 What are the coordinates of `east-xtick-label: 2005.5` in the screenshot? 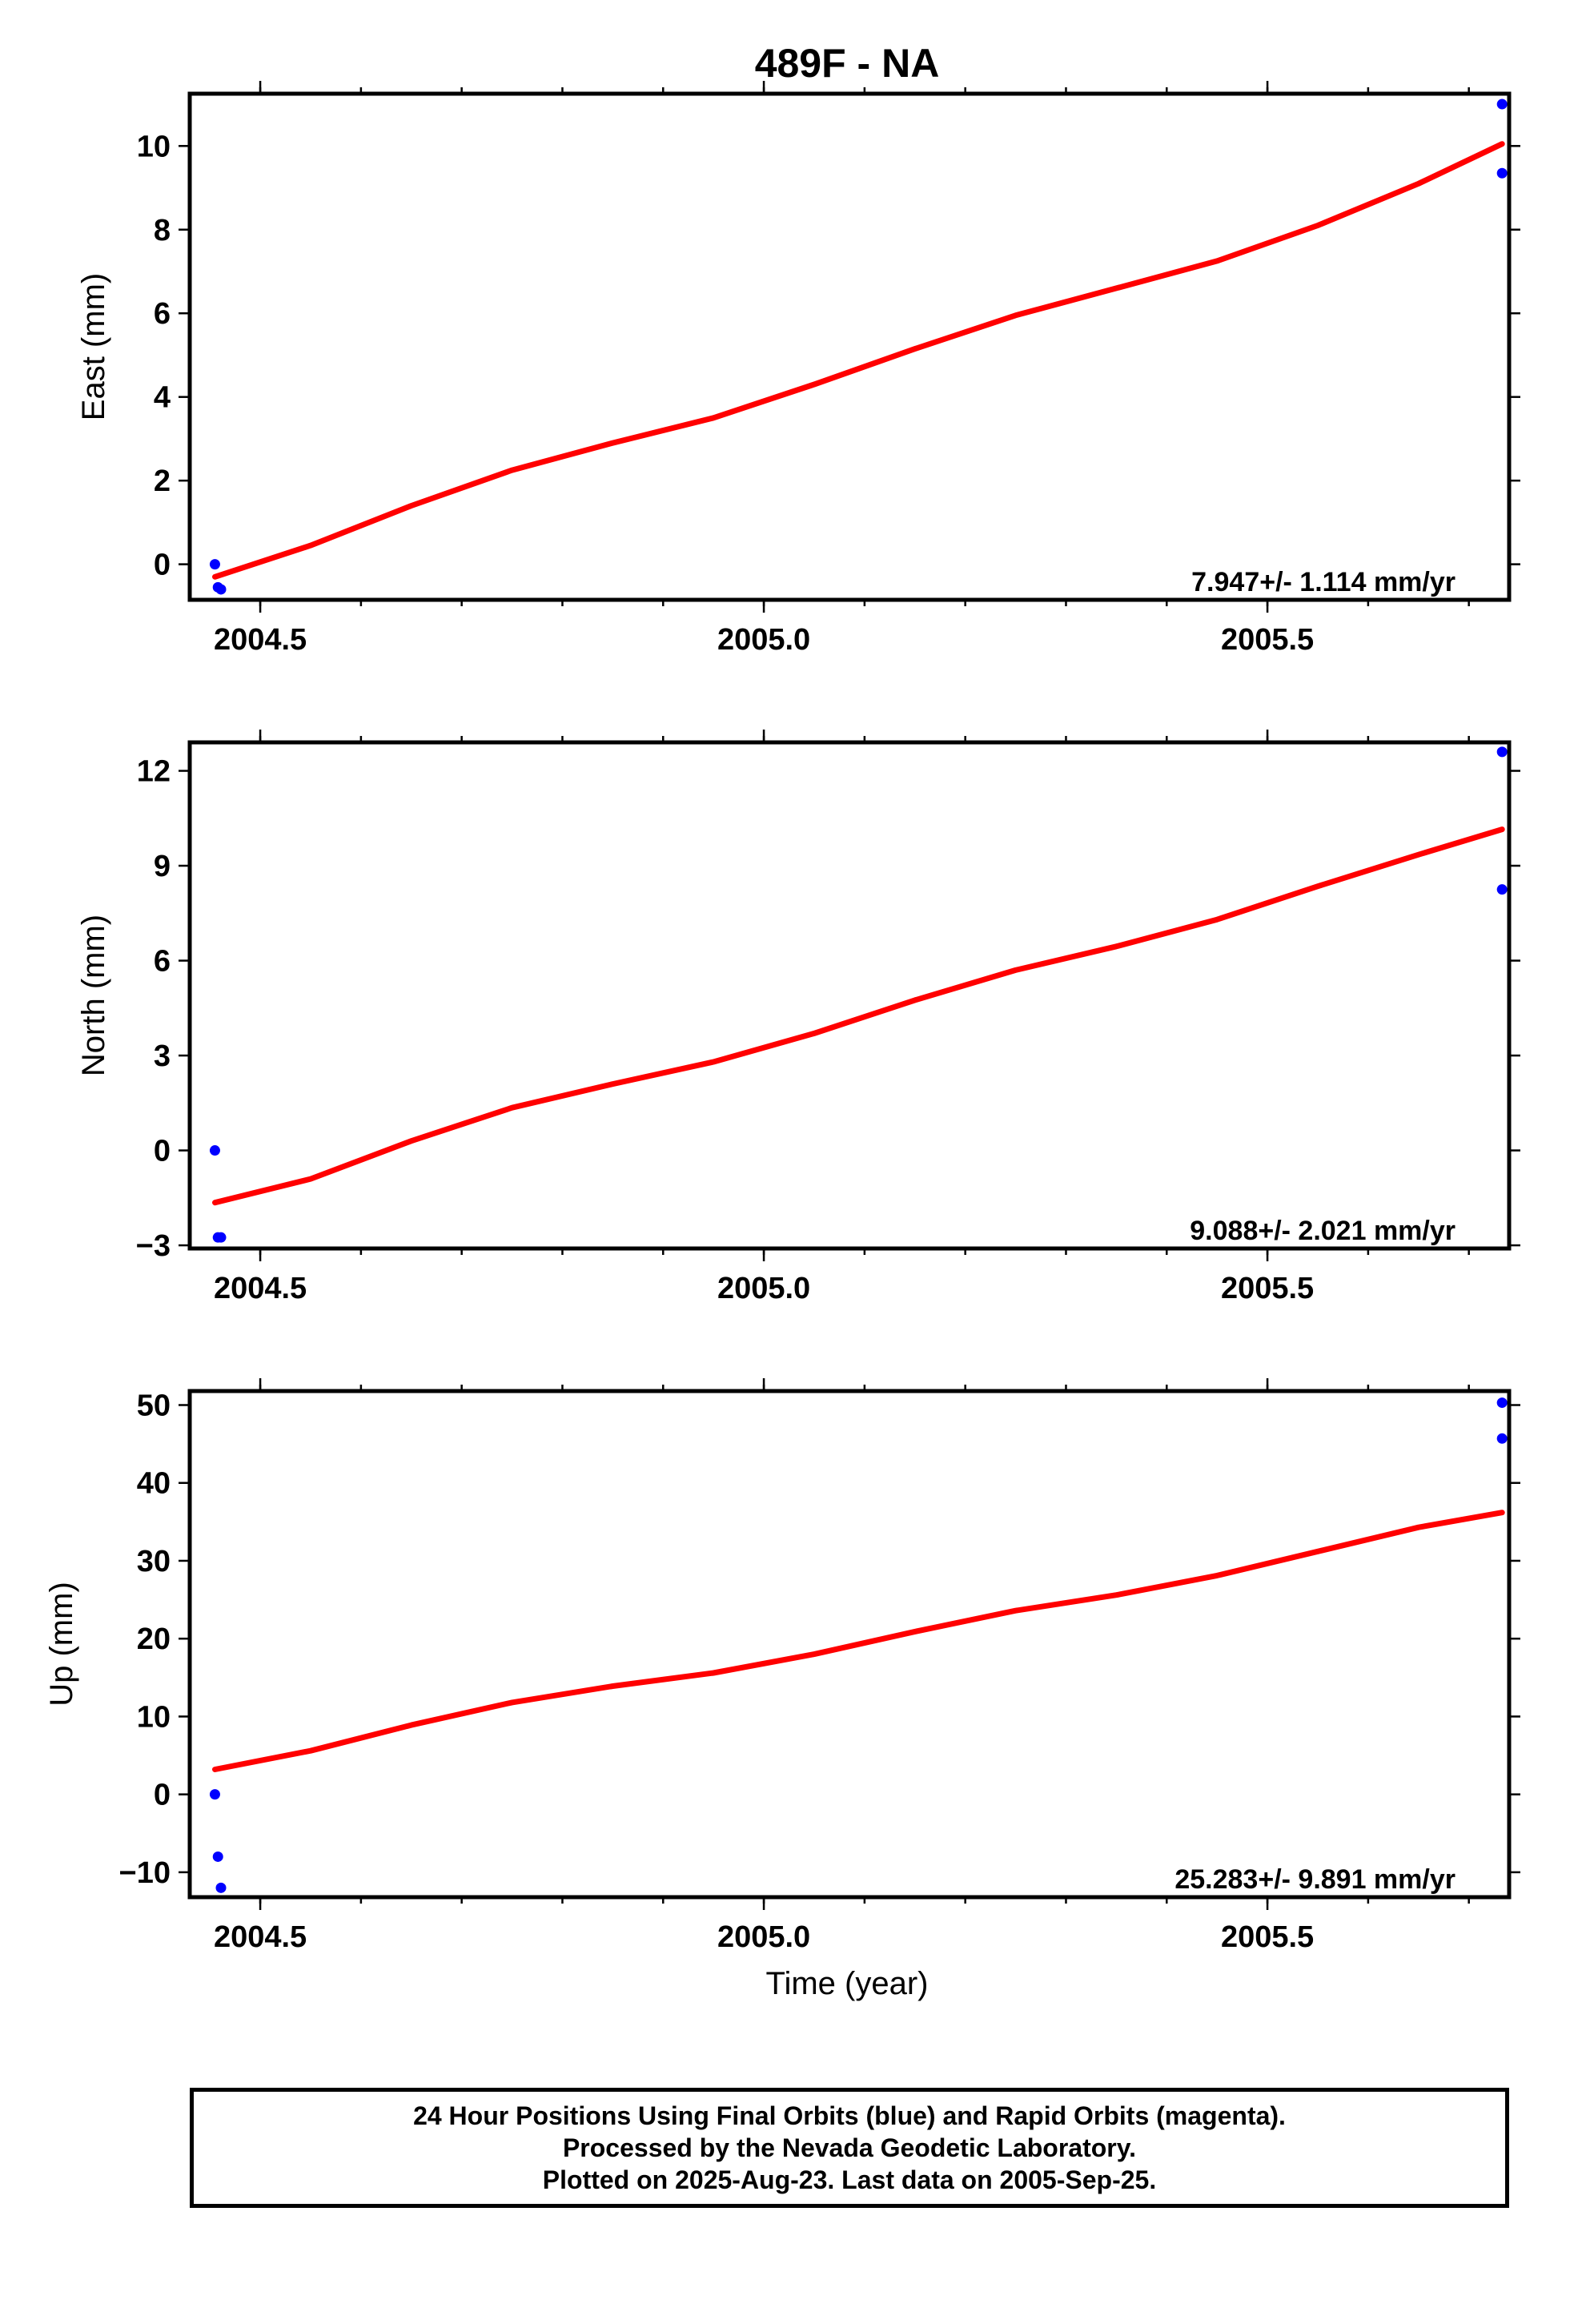 It's located at (1268, 640).